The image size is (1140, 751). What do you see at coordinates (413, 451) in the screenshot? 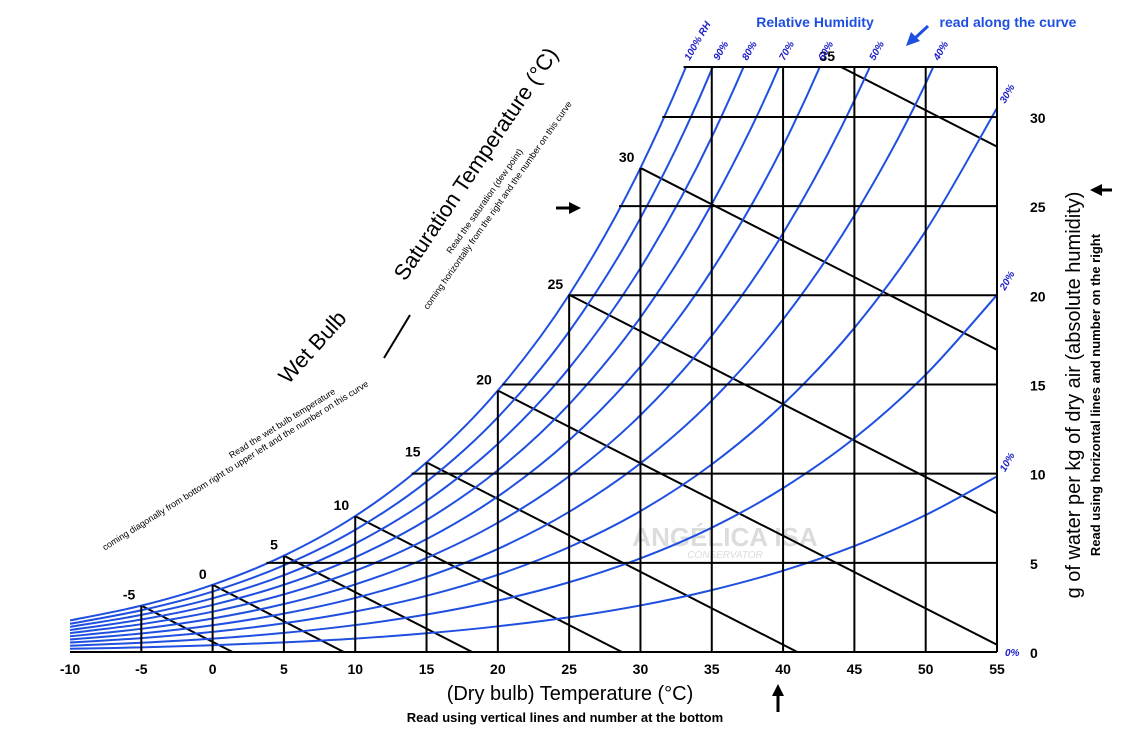
I see `wet-bulb-label: 15` at bounding box center [413, 451].